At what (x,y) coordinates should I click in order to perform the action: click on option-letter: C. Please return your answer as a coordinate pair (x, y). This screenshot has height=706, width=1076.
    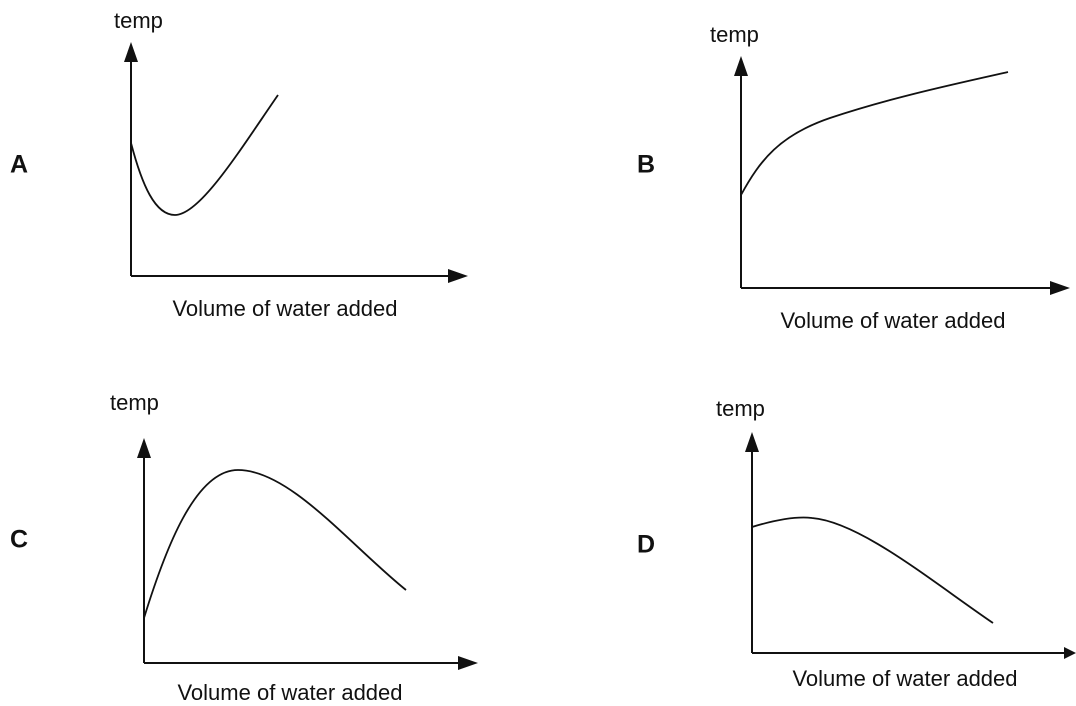
    Looking at the image, I should click on (19, 540).